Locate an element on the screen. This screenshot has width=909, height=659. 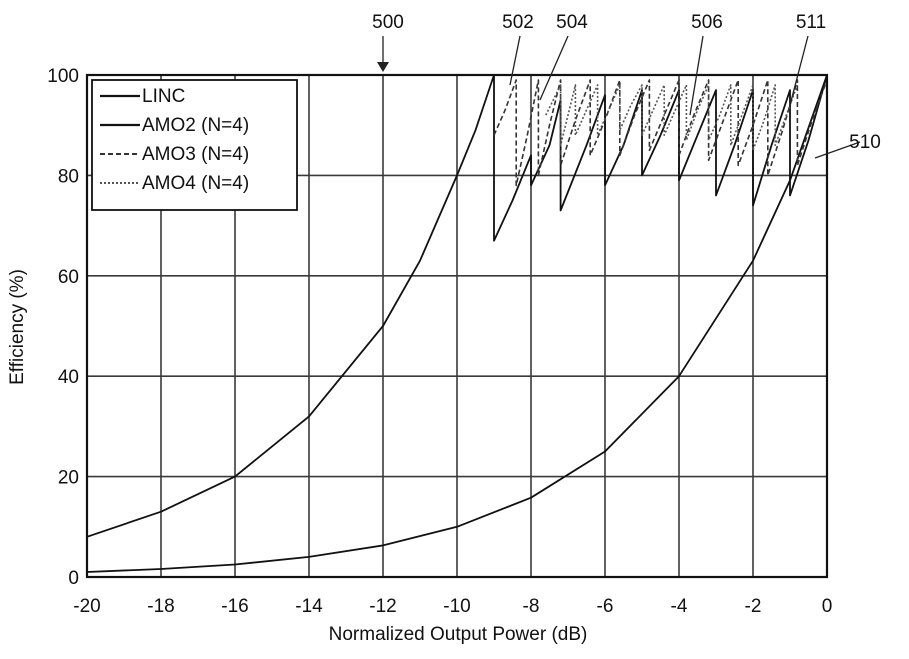
x-tick-label: 0 is located at coordinates (827, 606).